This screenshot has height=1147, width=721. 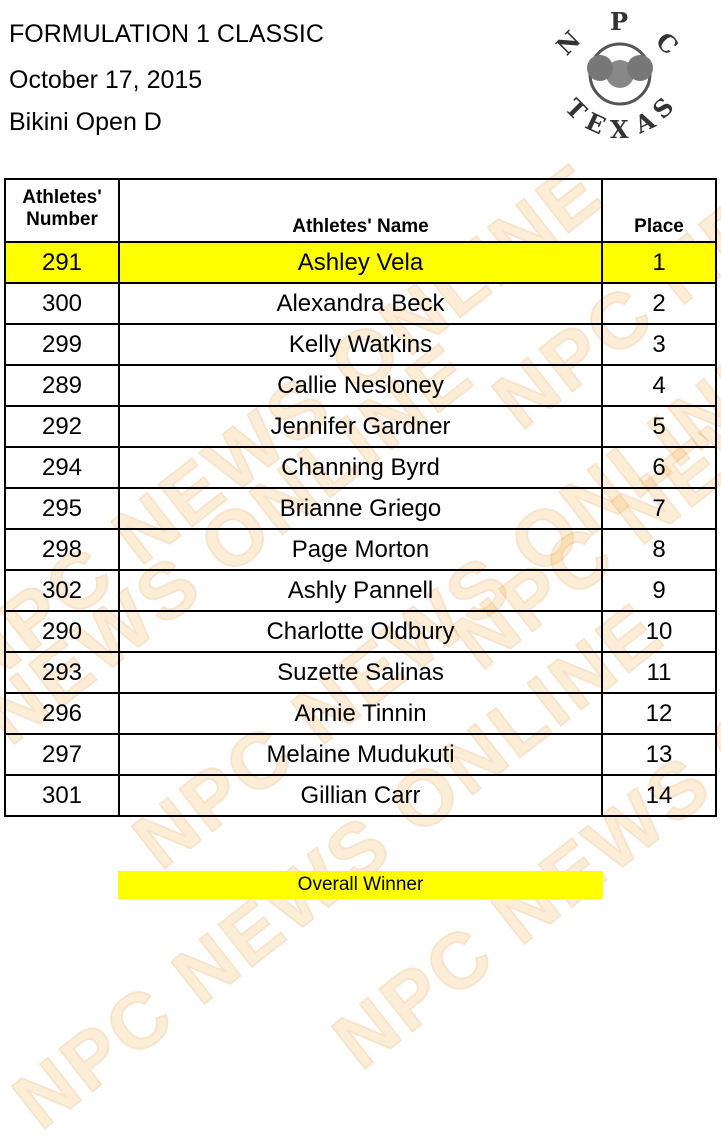 I want to click on cell-name: Melaine Mudukuti, so click(x=360, y=754).